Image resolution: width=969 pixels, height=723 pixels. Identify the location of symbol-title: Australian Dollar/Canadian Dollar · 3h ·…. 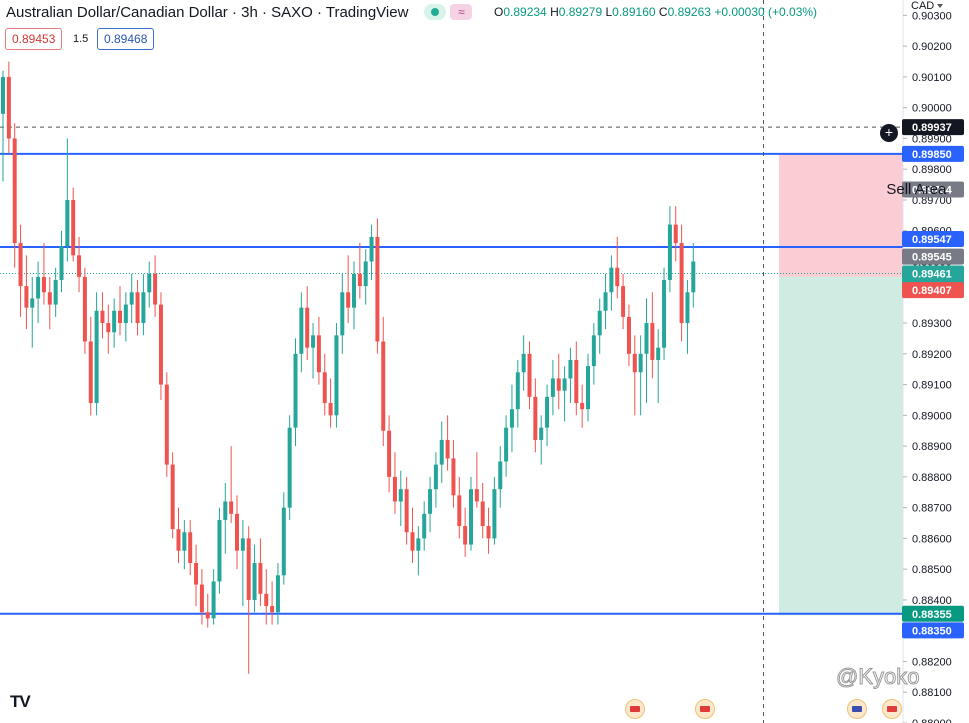
(207, 12).